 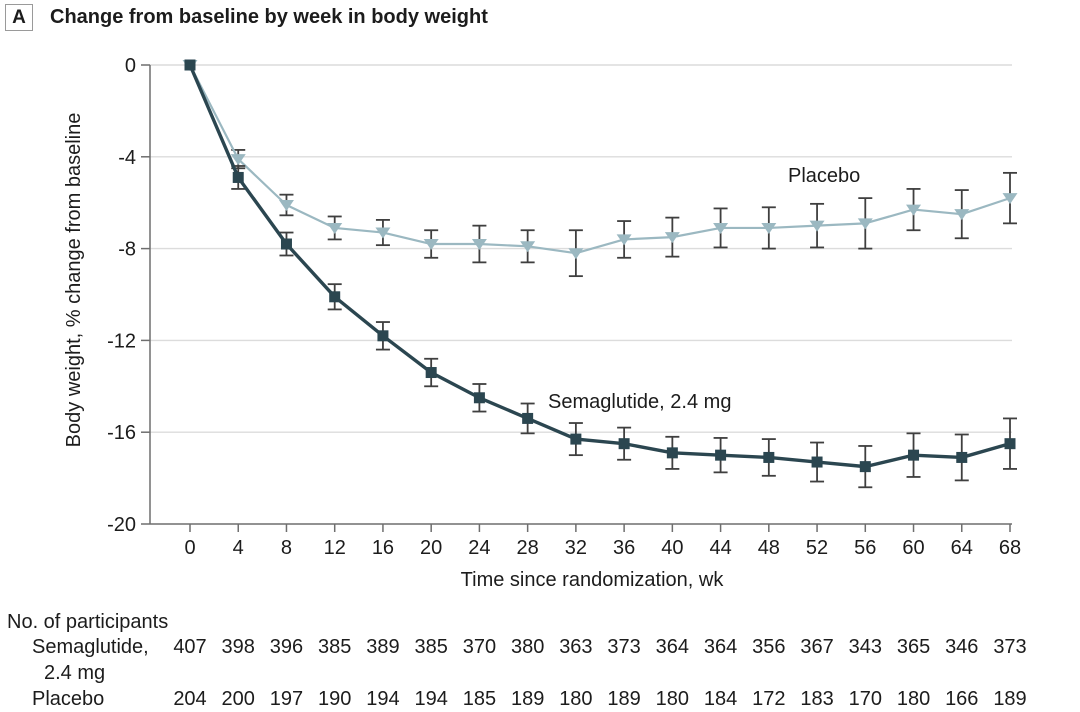 What do you see at coordinates (238, 699) in the screenshot?
I see `participant-count: 200` at bounding box center [238, 699].